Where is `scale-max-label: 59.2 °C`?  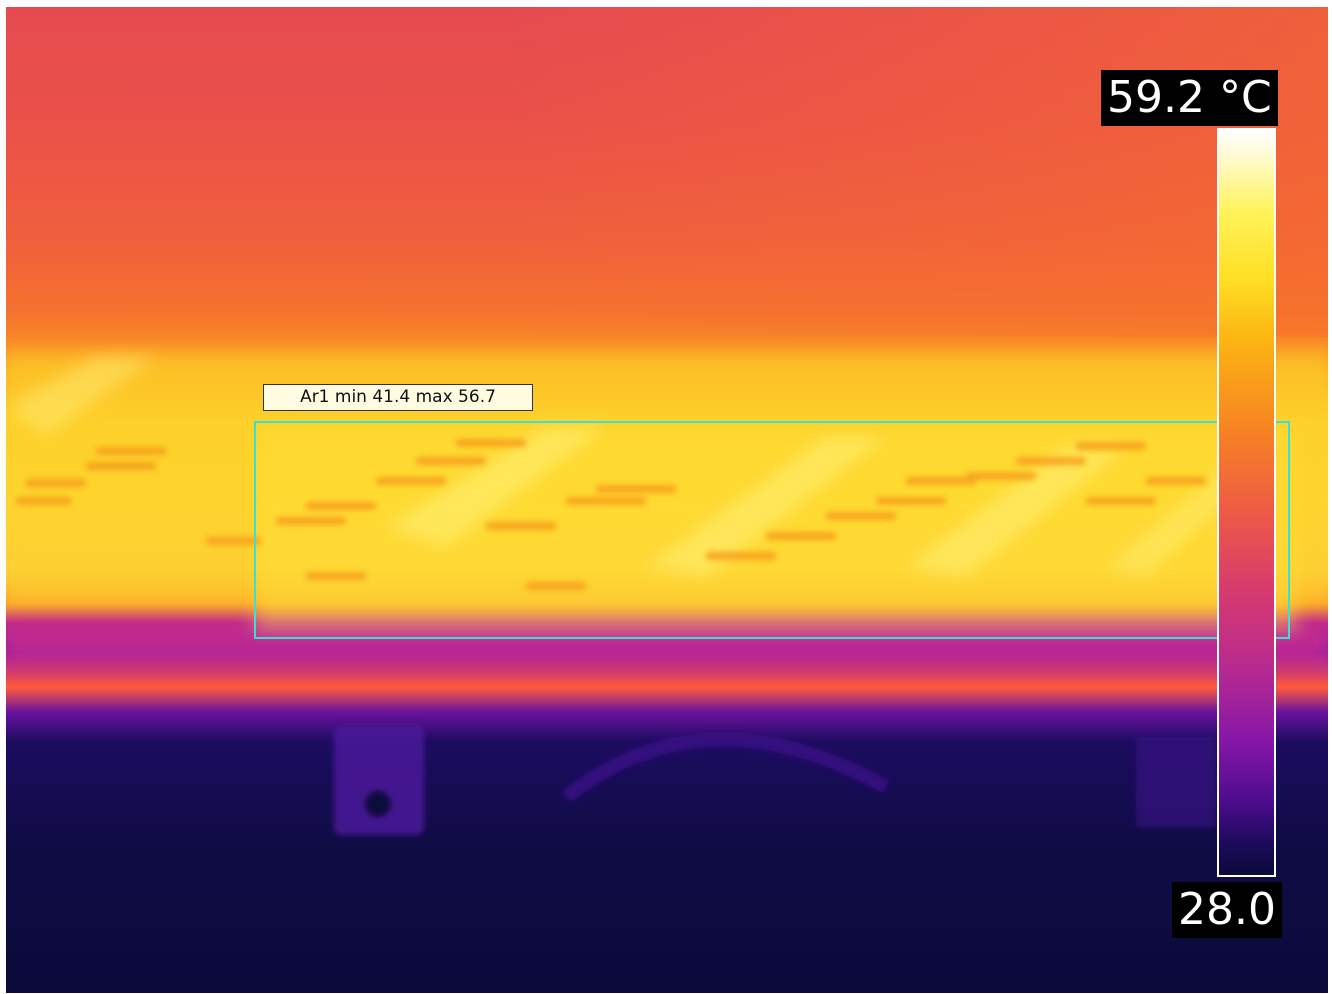 scale-max-label: 59.2 °C is located at coordinates (1189, 98).